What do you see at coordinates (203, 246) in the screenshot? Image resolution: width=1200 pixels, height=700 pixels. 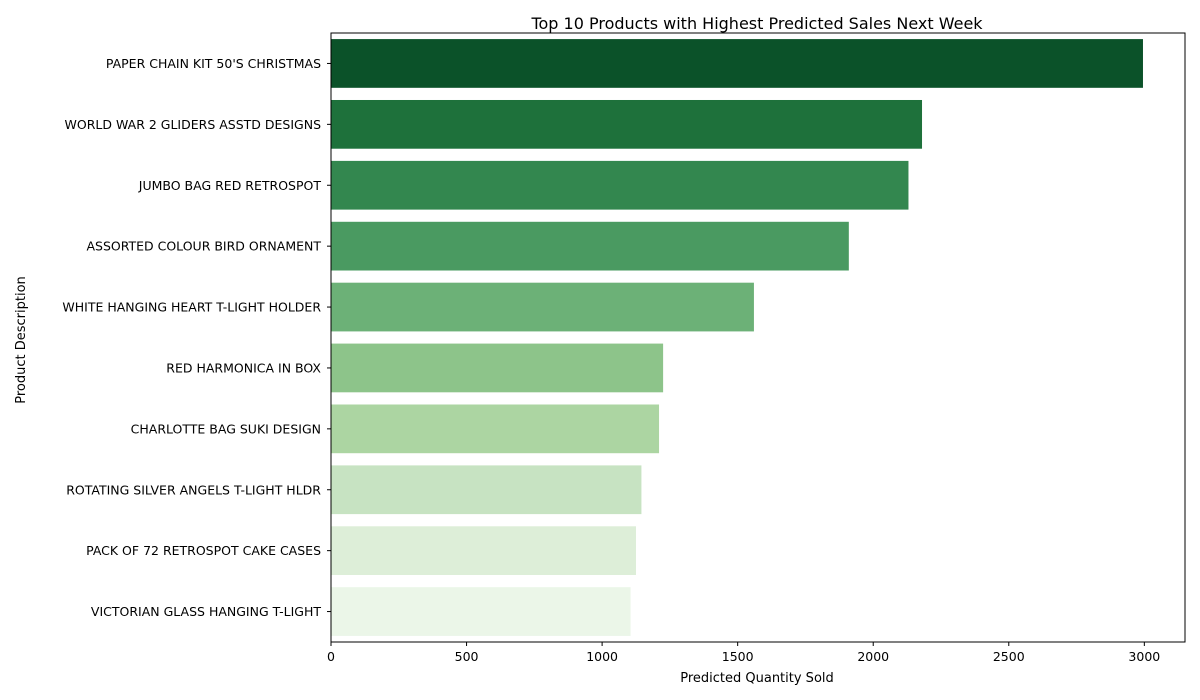 I see `y-tick-label: ASSORTED COLOUR BIRD ORNAMENT` at bounding box center [203, 246].